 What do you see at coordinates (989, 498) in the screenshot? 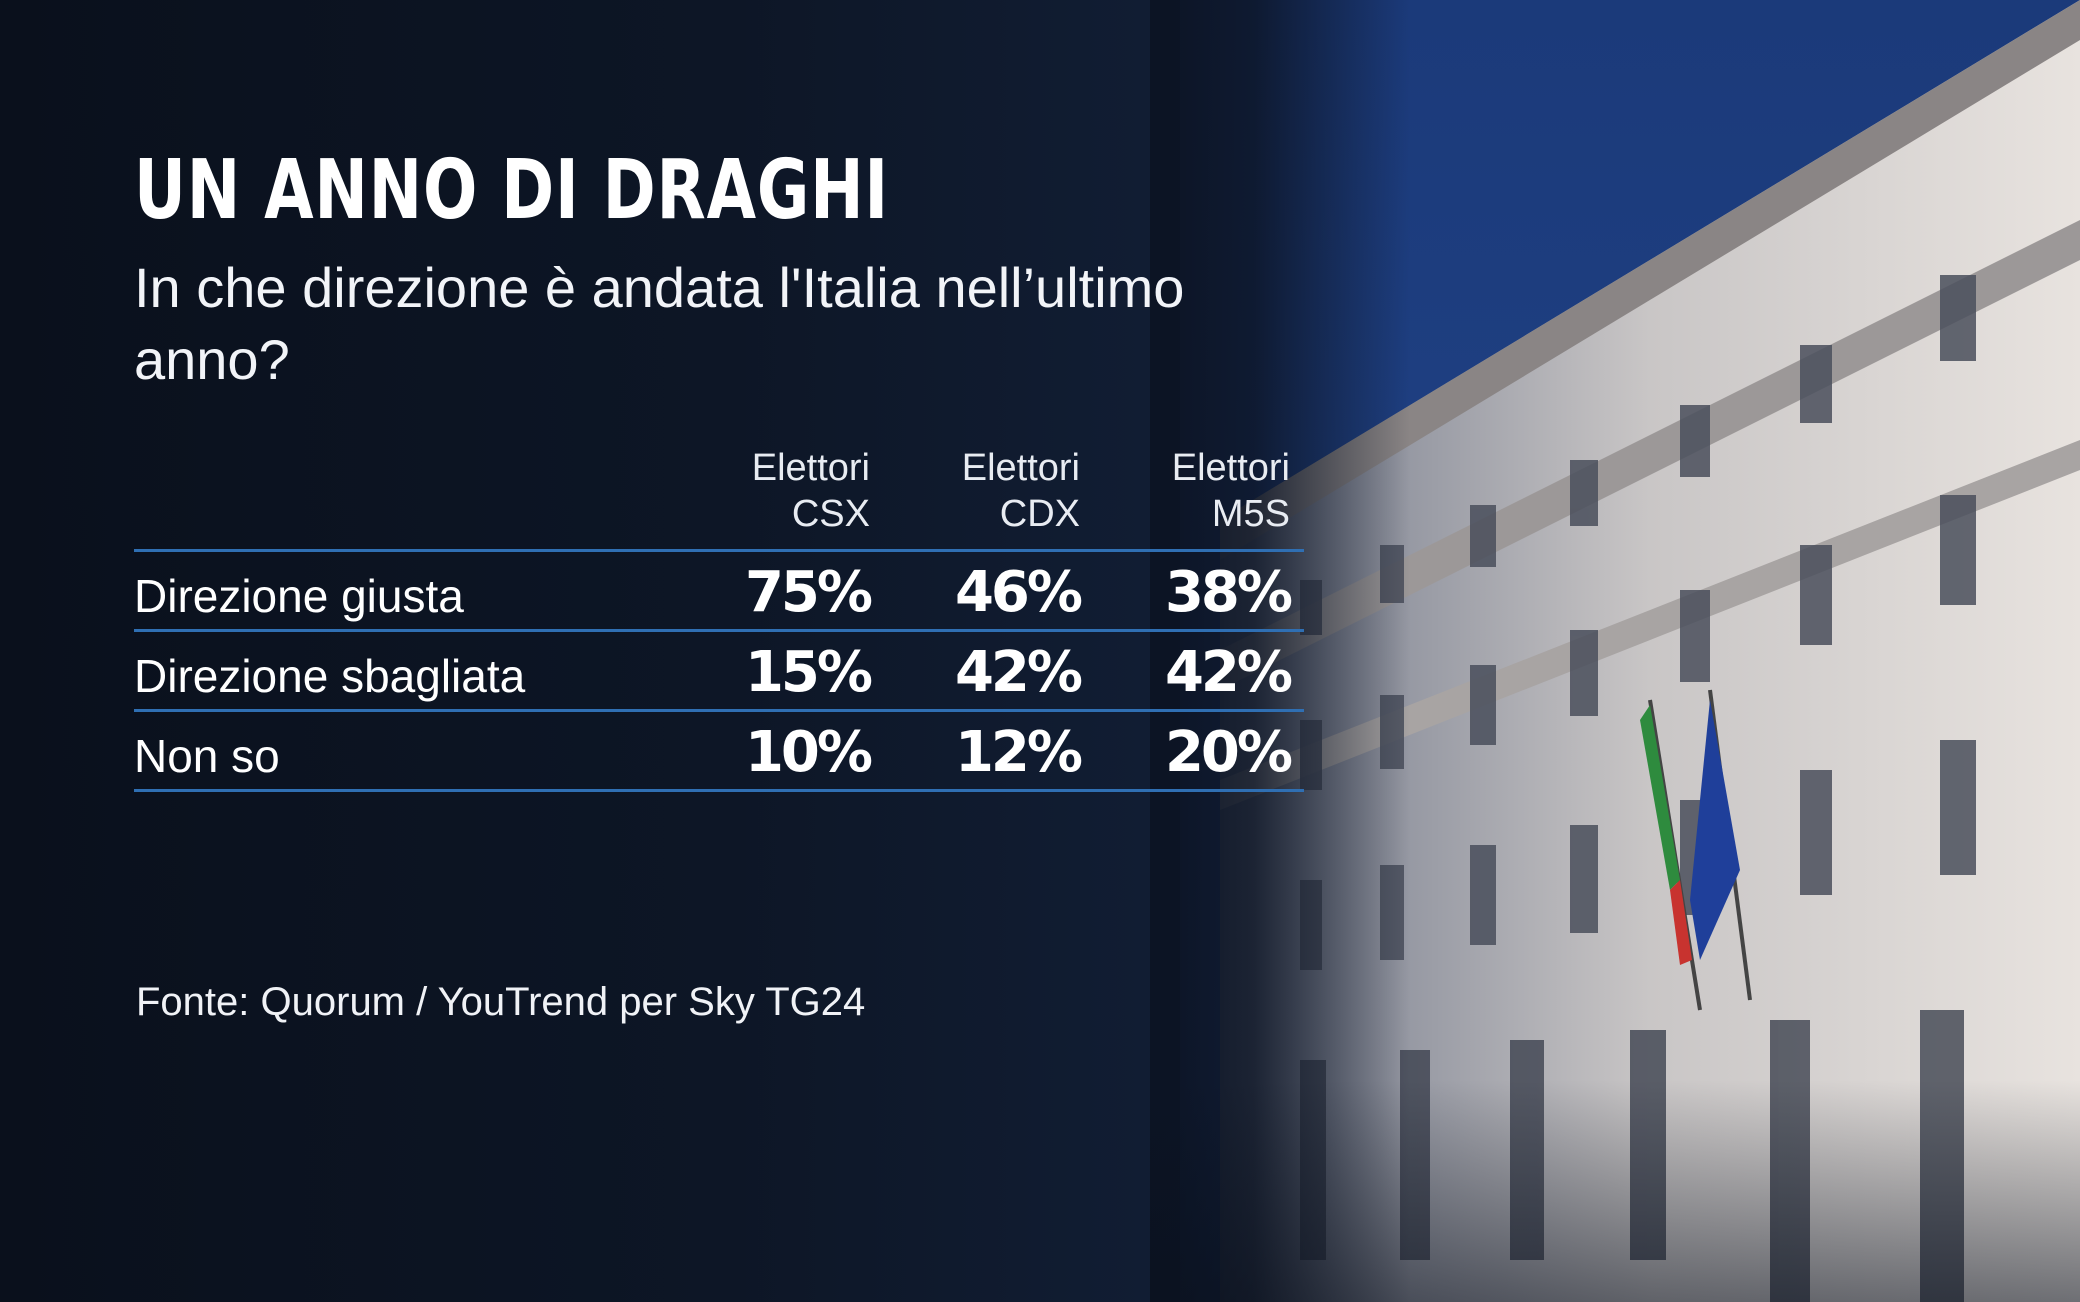
I see `column-header-cdx: Elettori CDX` at bounding box center [989, 498].